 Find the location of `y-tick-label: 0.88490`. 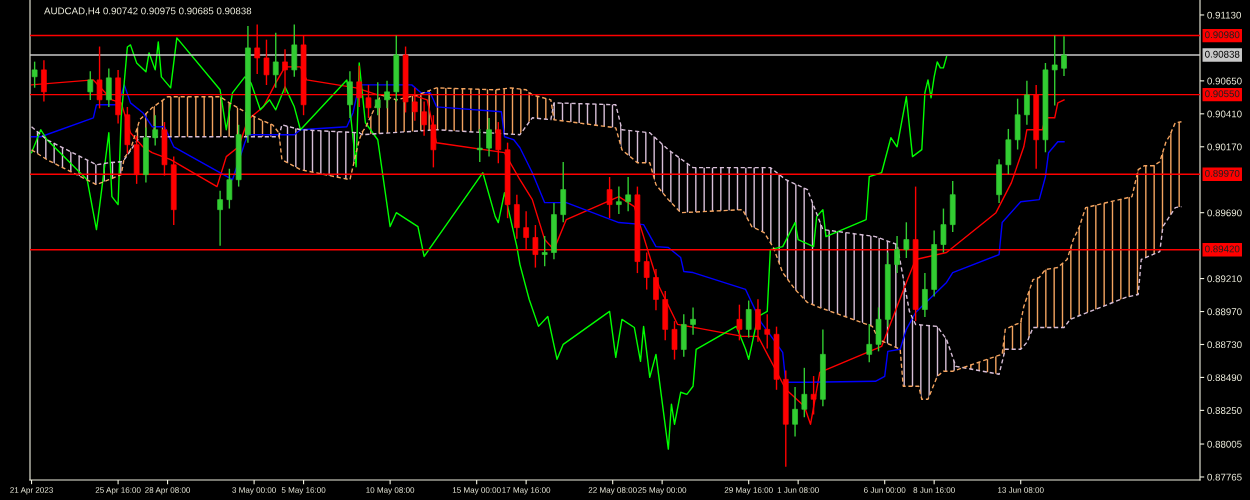

y-tick-label: 0.88490 is located at coordinates (1224, 378).